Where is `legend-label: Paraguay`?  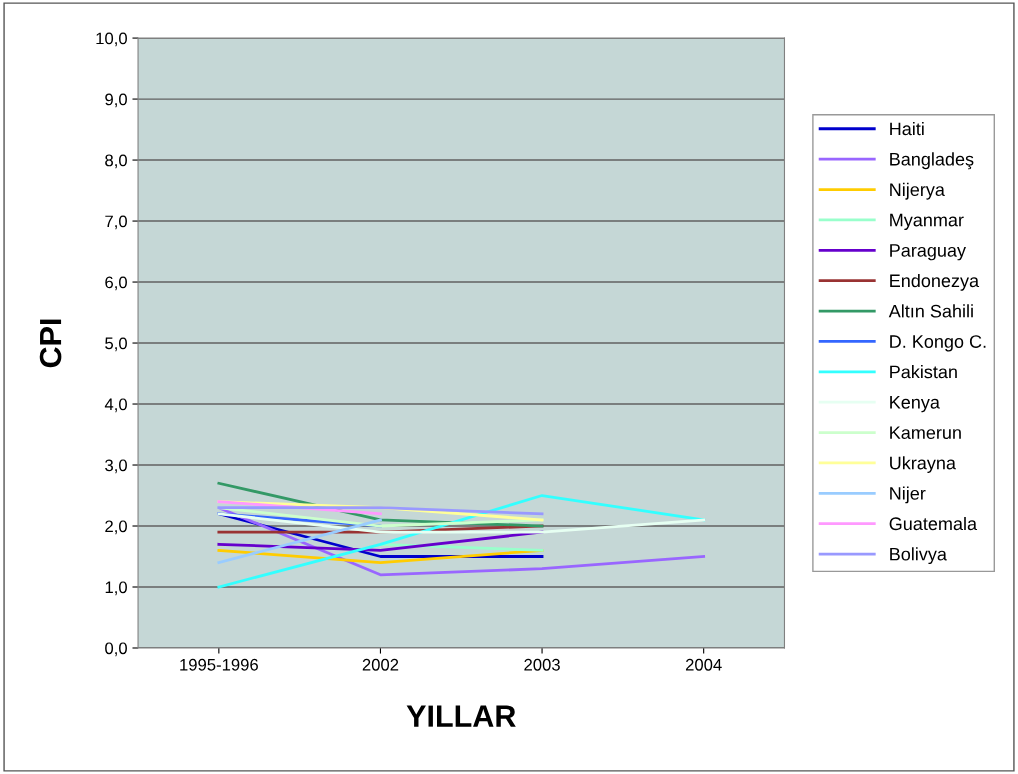
legend-label: Paraguay is located at coordinates (928, 252).